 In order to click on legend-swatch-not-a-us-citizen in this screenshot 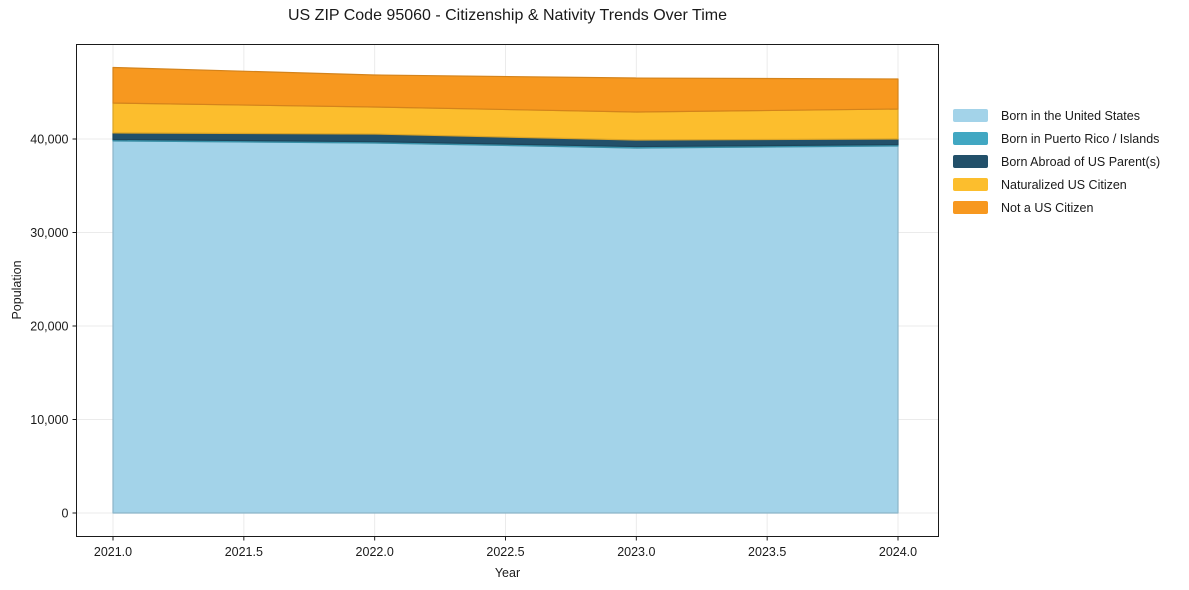, I will do `click(970, 207)`.